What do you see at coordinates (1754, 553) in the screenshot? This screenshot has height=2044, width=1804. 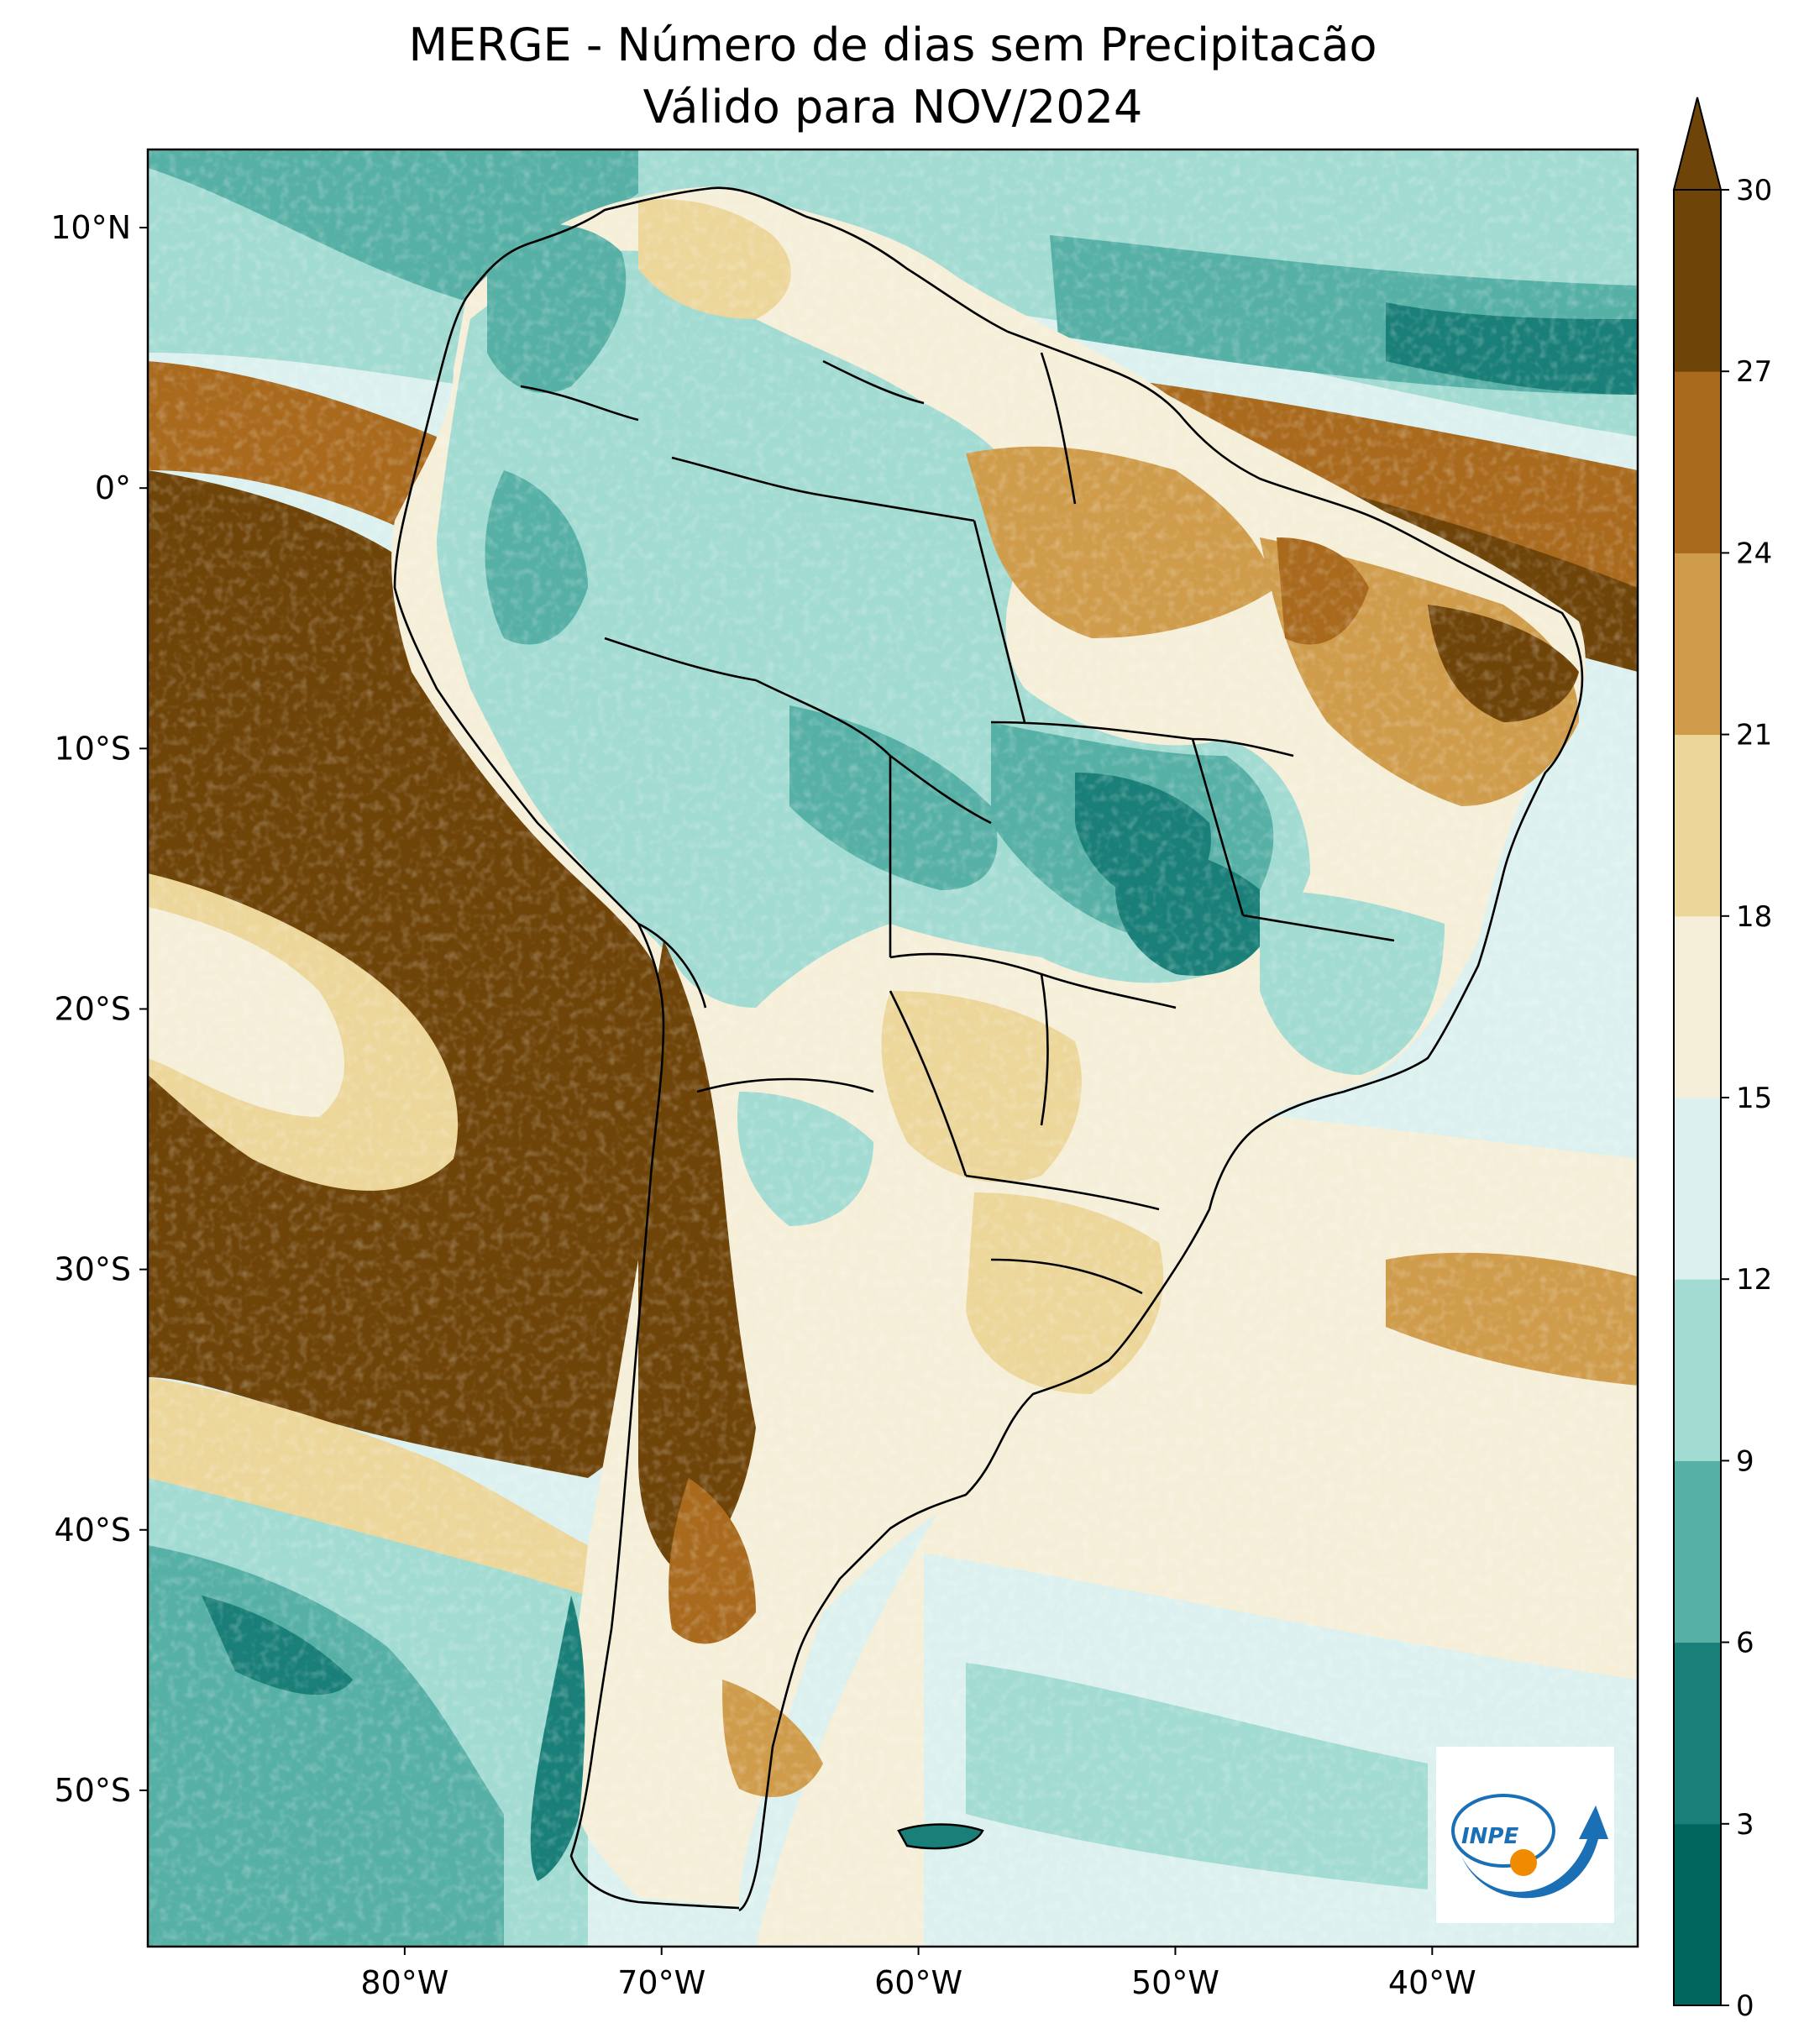 I see `colorbar-label: 24` at bounding box center [1754, 553].